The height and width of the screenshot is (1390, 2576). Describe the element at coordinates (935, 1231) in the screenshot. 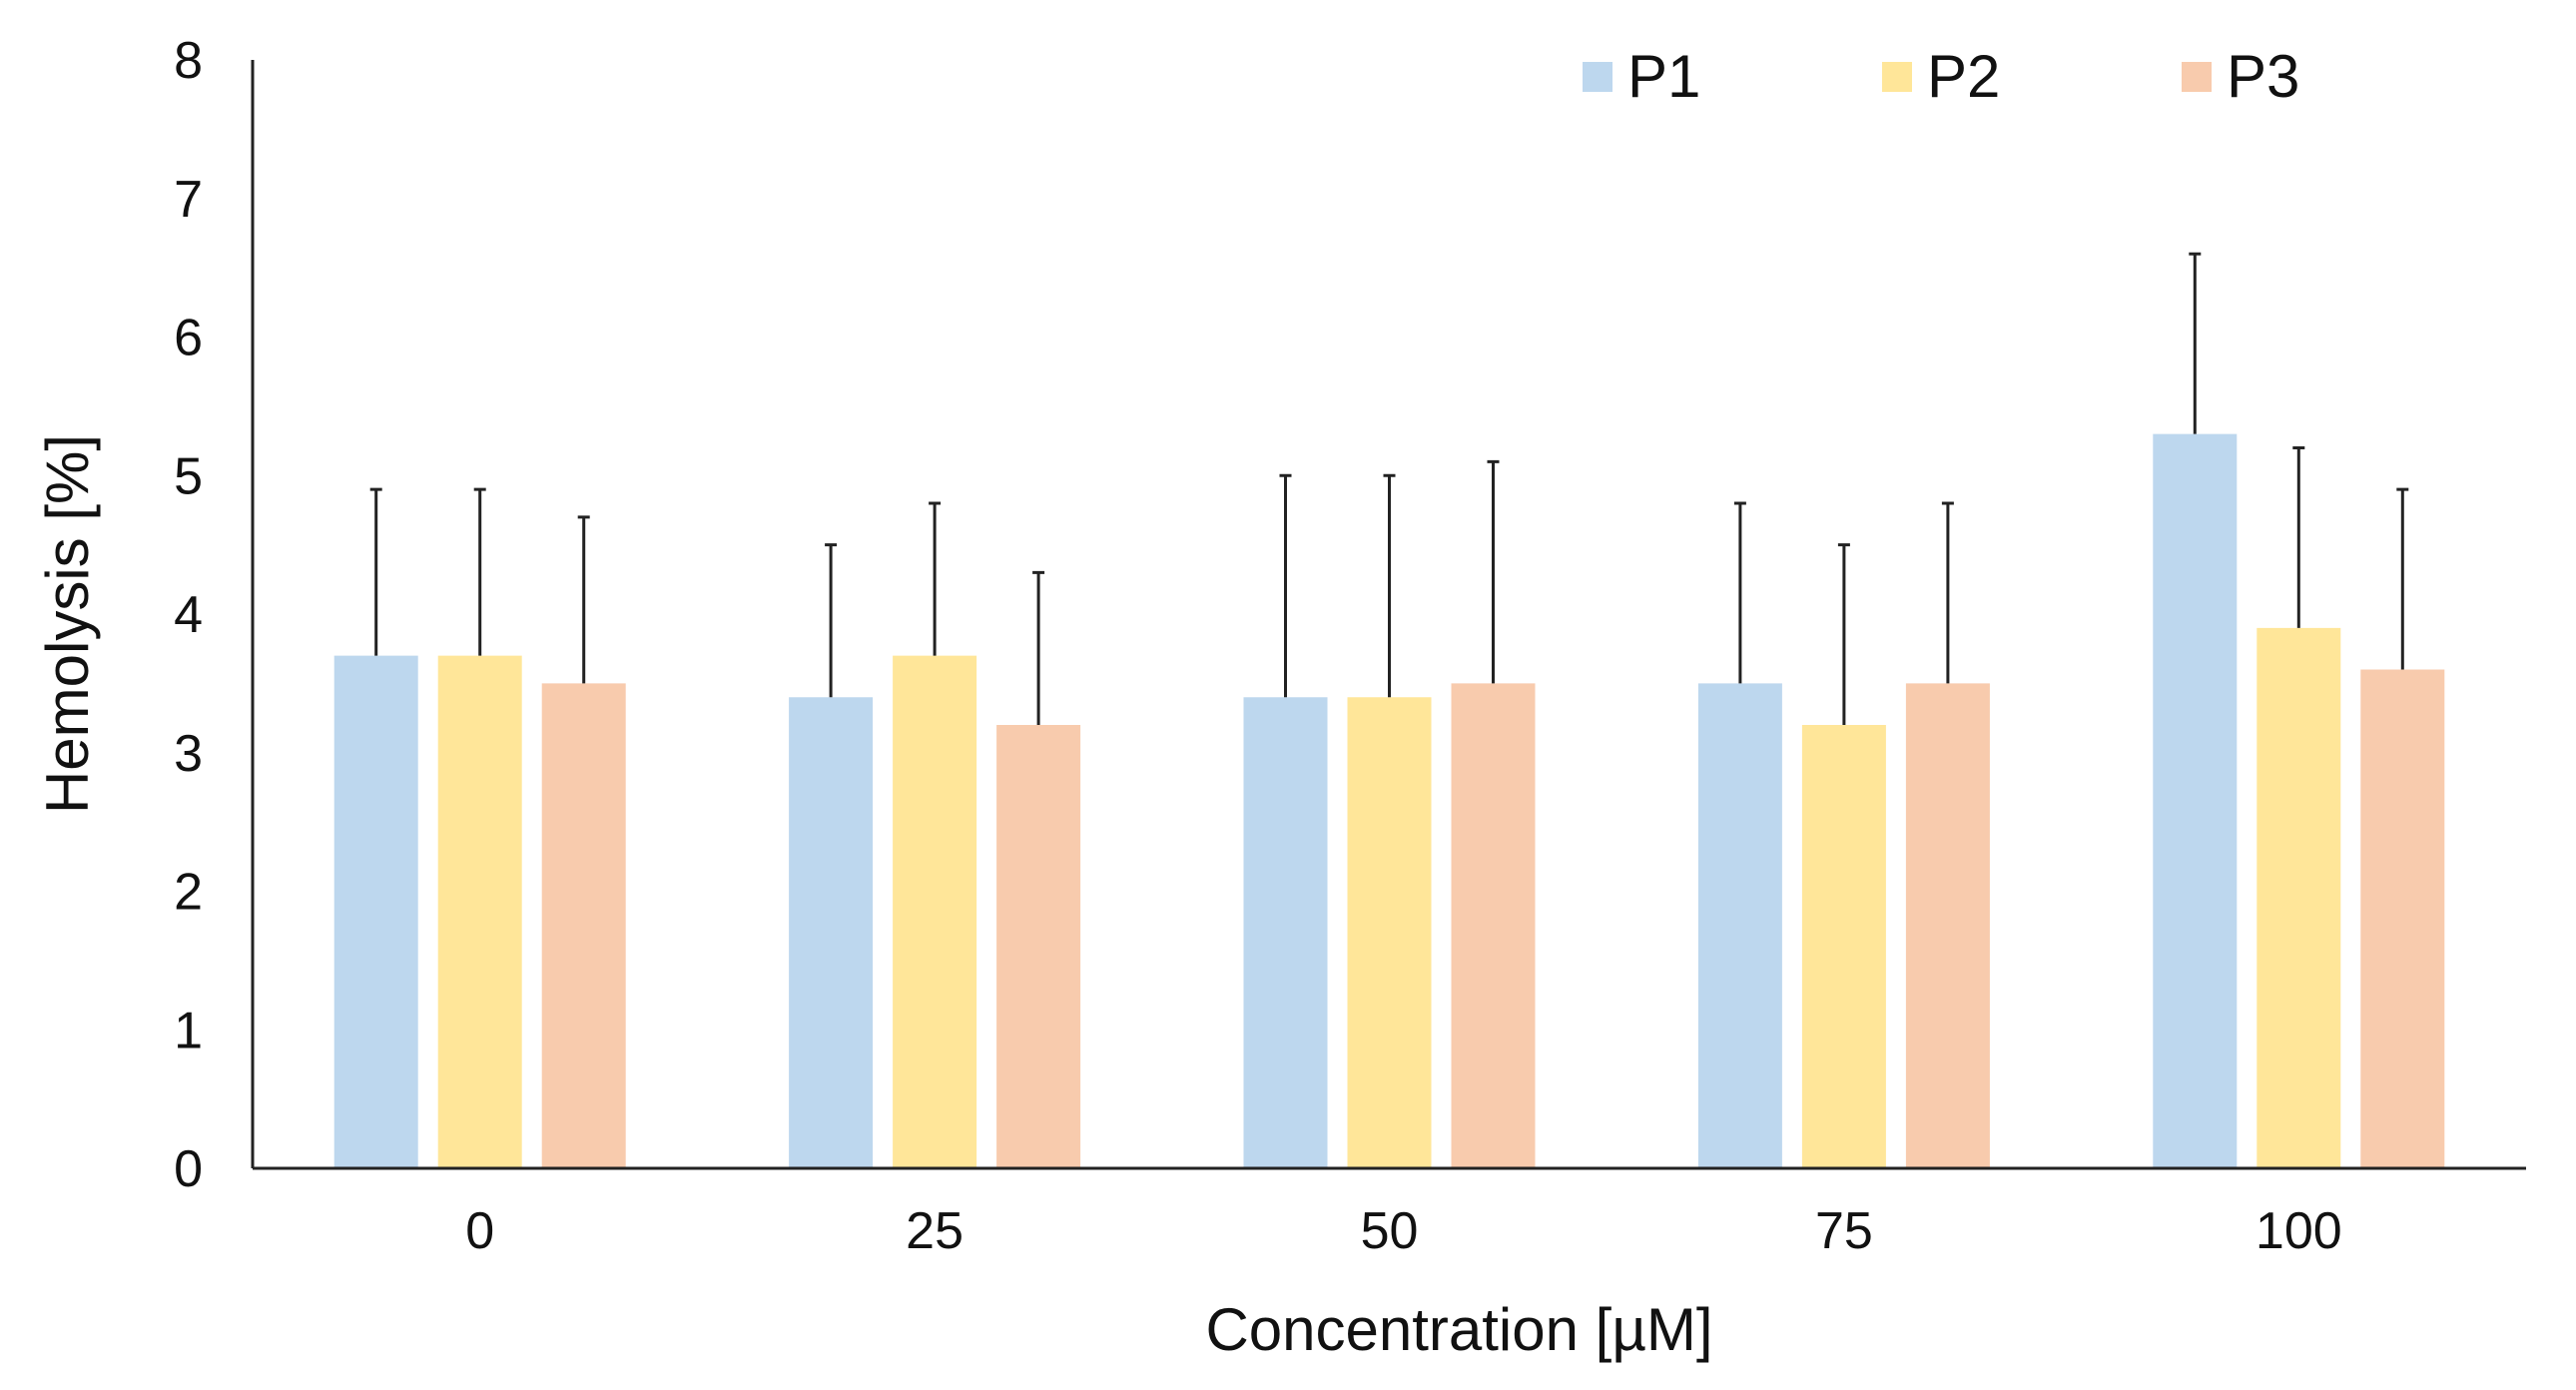

I see `x-tick-label: 25` at that location.